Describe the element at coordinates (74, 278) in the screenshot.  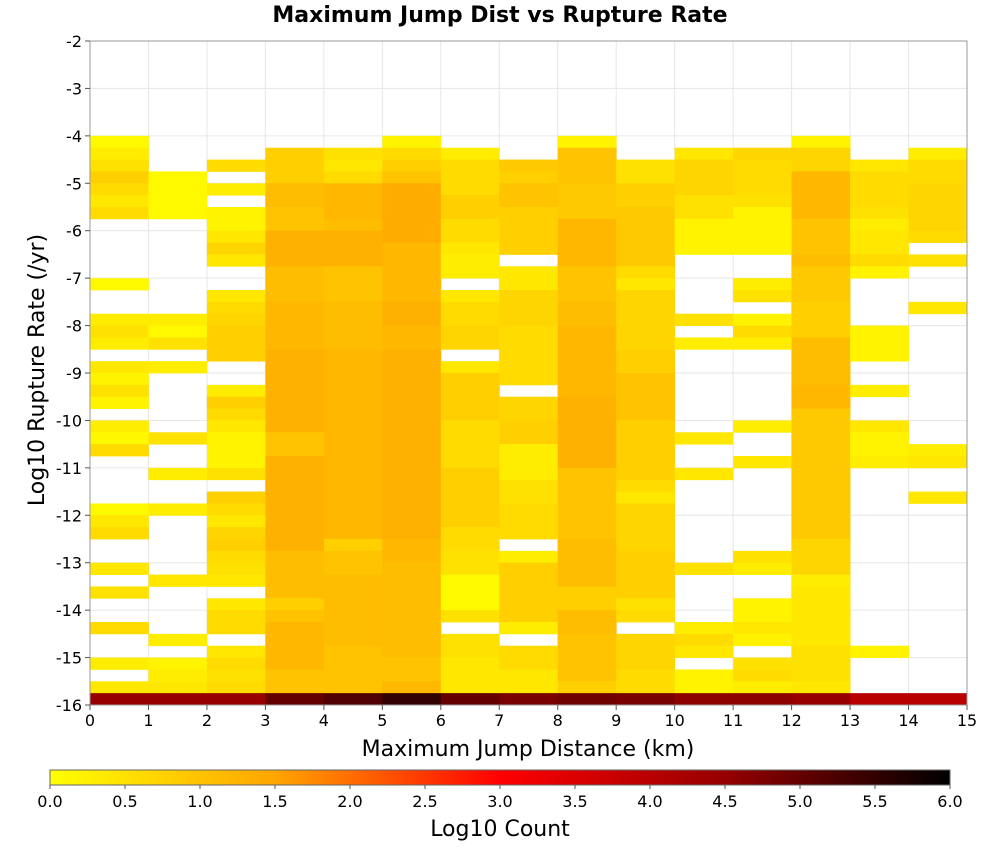
I see `y-tick-label: -7` at that location.